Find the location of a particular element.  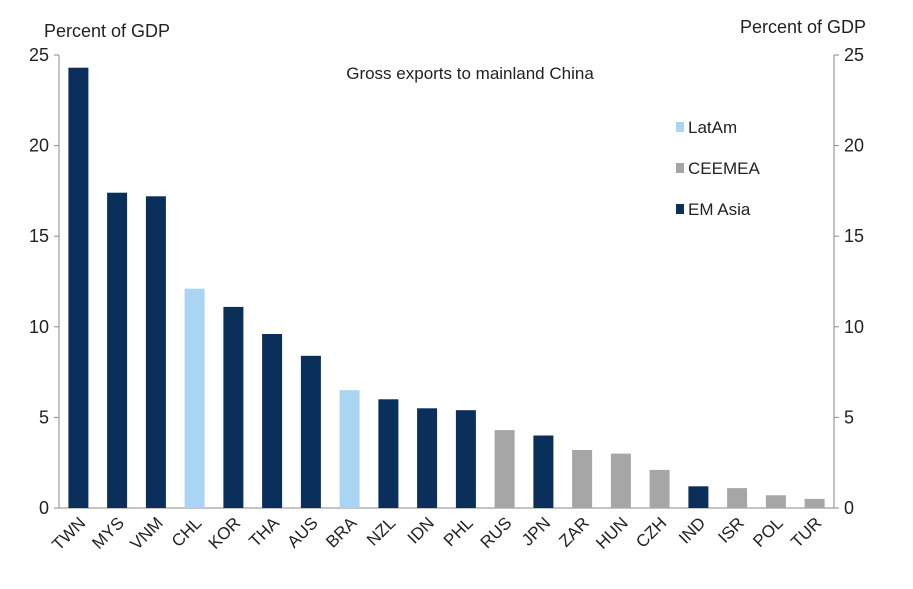

category-label: IDN is located at coordinates (421, 530).